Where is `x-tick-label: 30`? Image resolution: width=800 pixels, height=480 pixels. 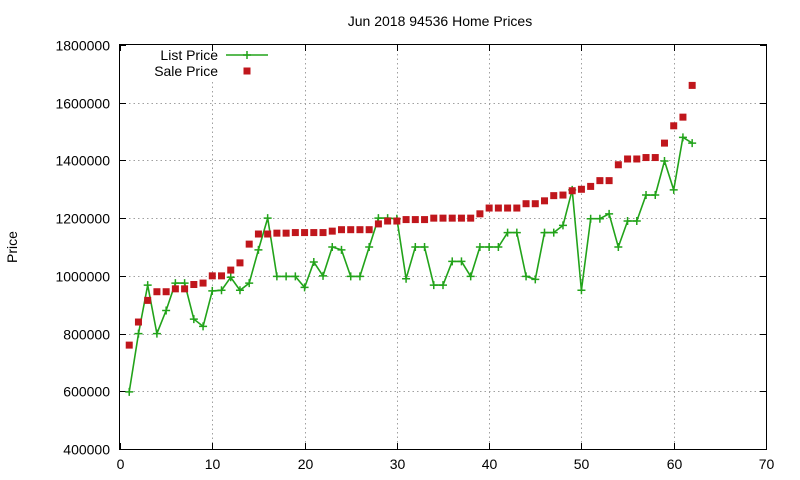
x-tick-label: 30 is located at coordinates (398, 464).